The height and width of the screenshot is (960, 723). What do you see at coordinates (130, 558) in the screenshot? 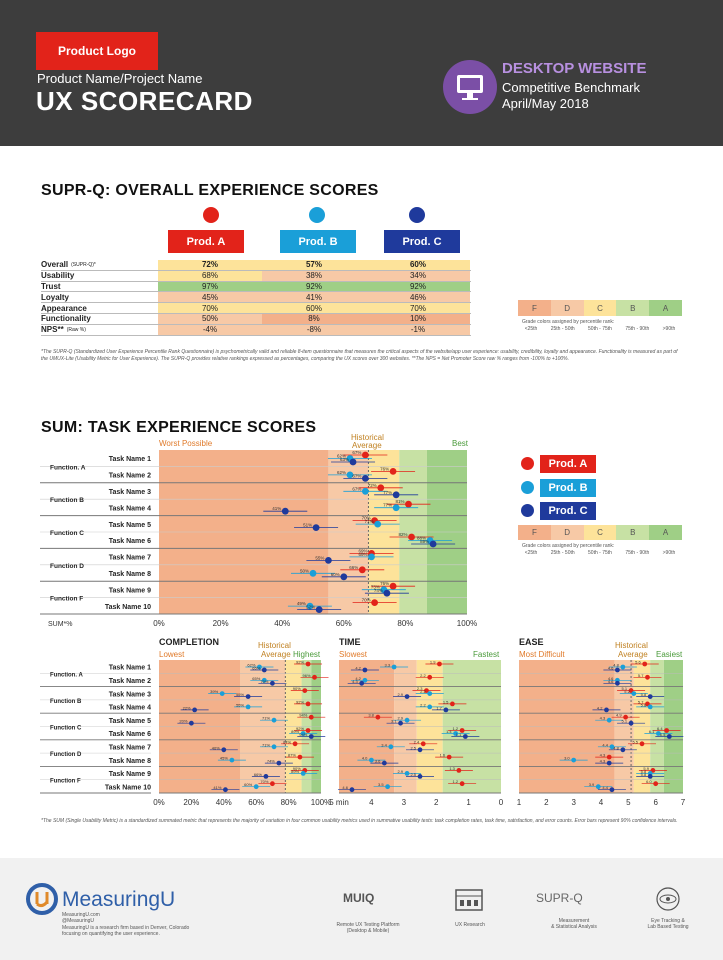
I see `task-label: Task Name 7` at bounding box center [130, 558].